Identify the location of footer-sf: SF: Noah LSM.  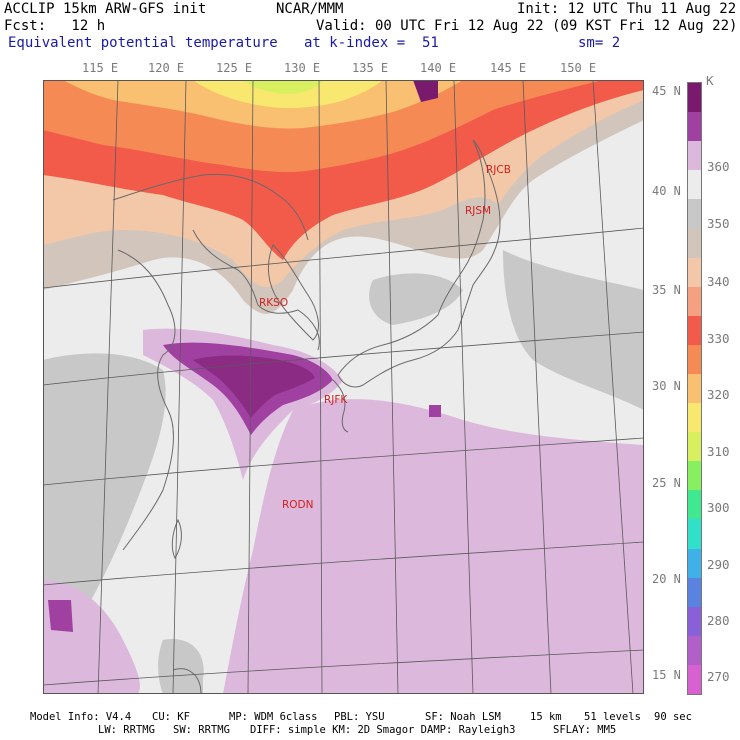
(463, 717).